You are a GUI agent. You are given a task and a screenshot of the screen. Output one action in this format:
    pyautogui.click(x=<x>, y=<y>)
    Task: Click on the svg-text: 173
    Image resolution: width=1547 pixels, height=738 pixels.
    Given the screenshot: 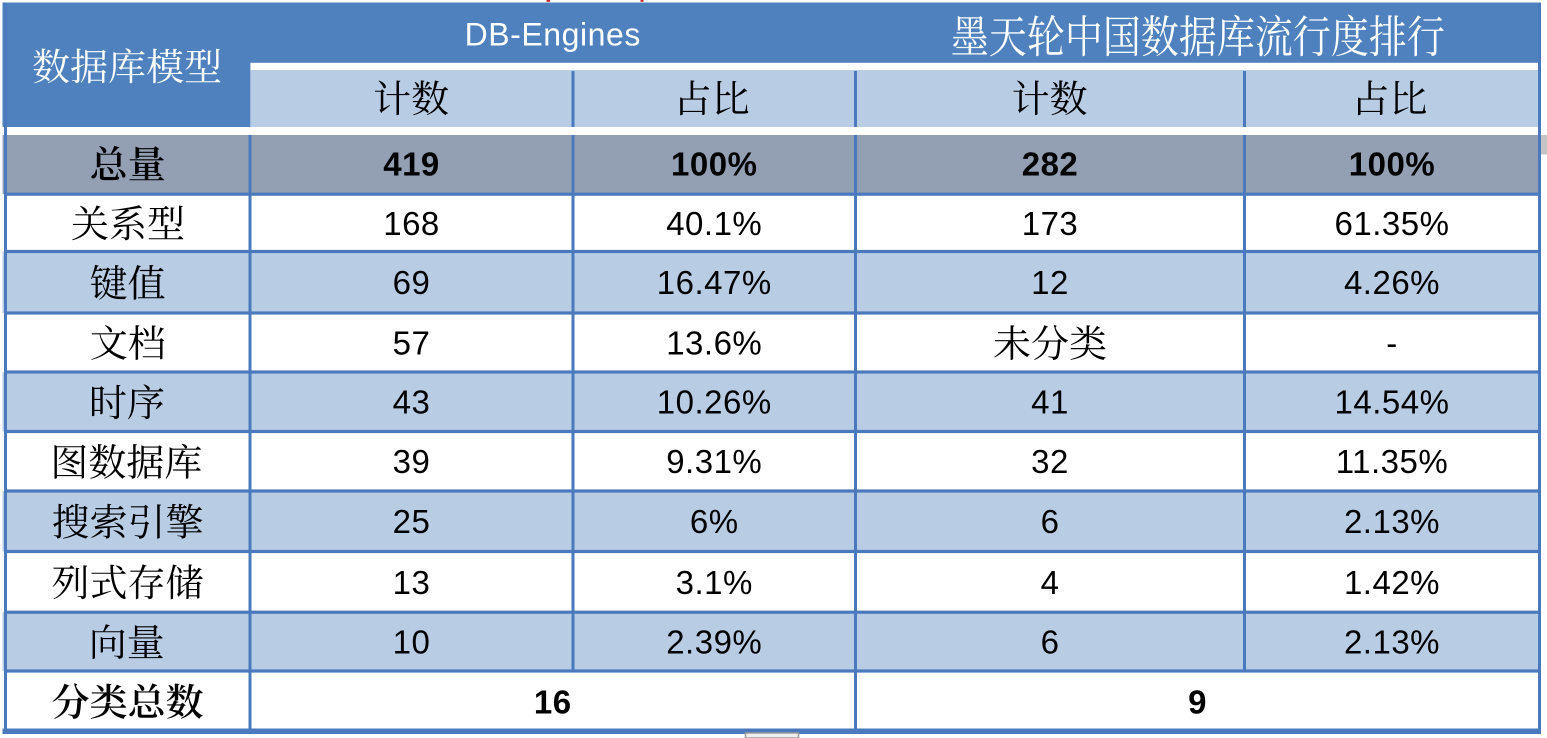 What is the action you would take?
    pyautogui.click(x=1050, y=223)
    